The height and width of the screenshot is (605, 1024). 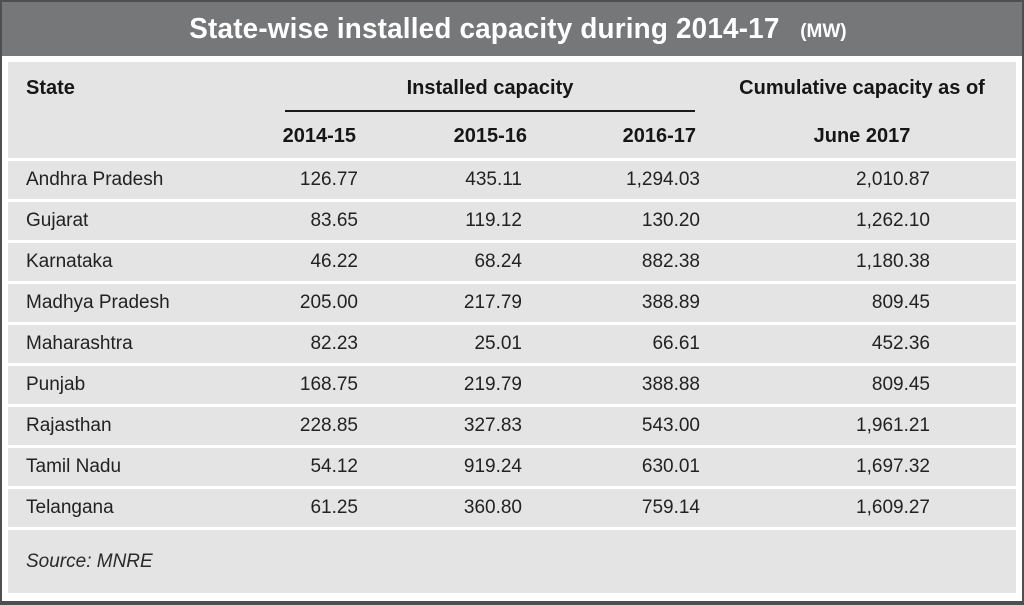 I want to click on state-cell: Punjab, so click(x=56, y=384).